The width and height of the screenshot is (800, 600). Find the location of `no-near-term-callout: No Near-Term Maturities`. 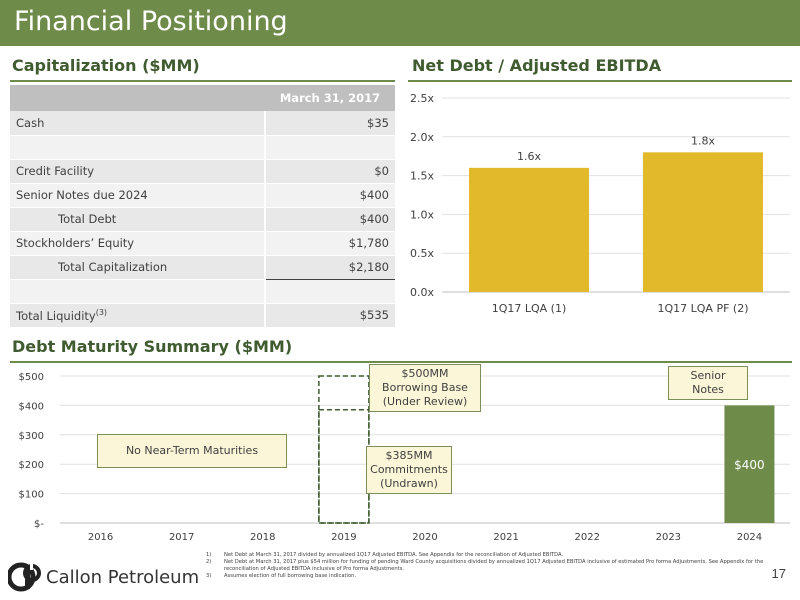

no-near-term-callout: No Near-Term Maturities is located at coordinates (192, 451).